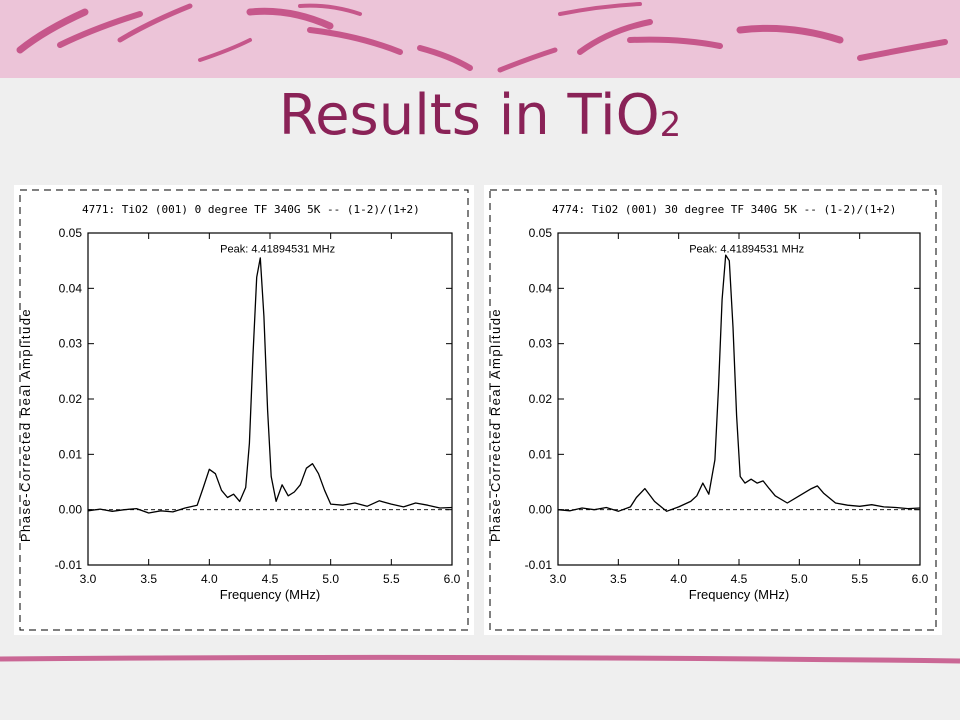  Describe the element at coordinates (539, 565) in the screenshot. I see `chart1-y-tick-label: -0.01` at that location.